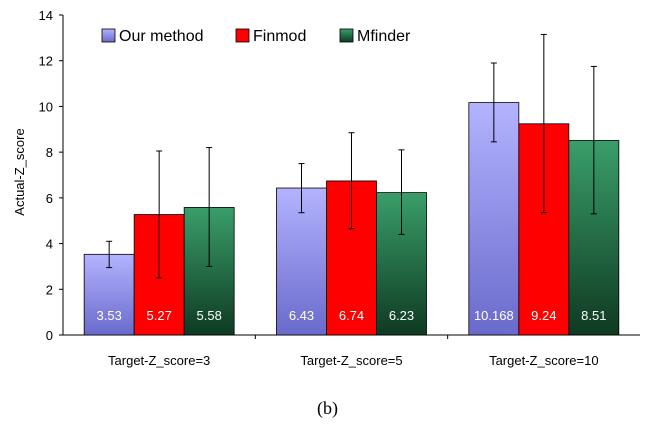 This screenshot has height=426, width=655. I want to click on data-label: 5.58, so click(209, 315).